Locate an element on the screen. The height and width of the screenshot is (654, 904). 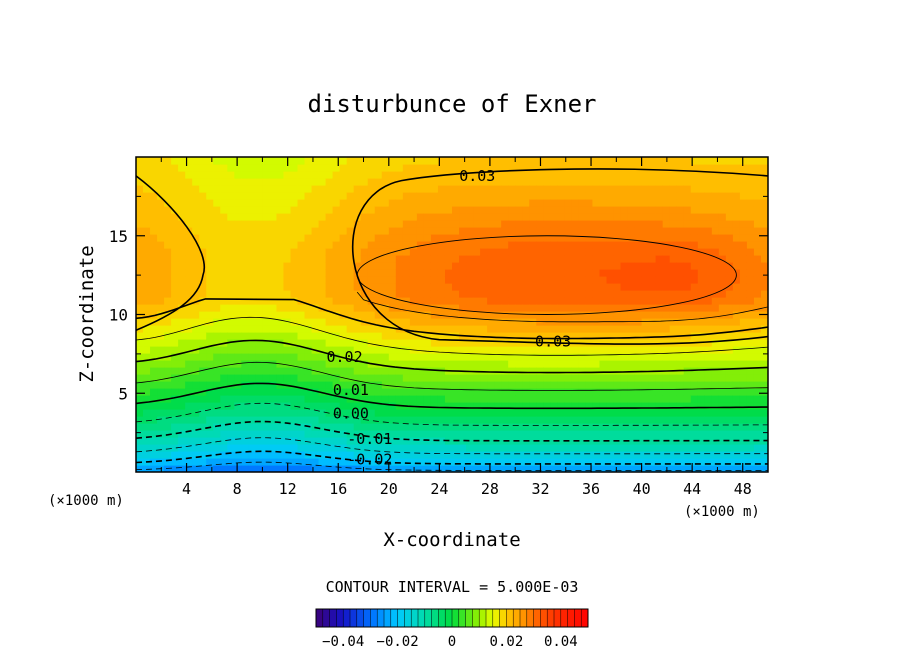
x-axis-label: X-coordinate is located at coordinates (451, 540).